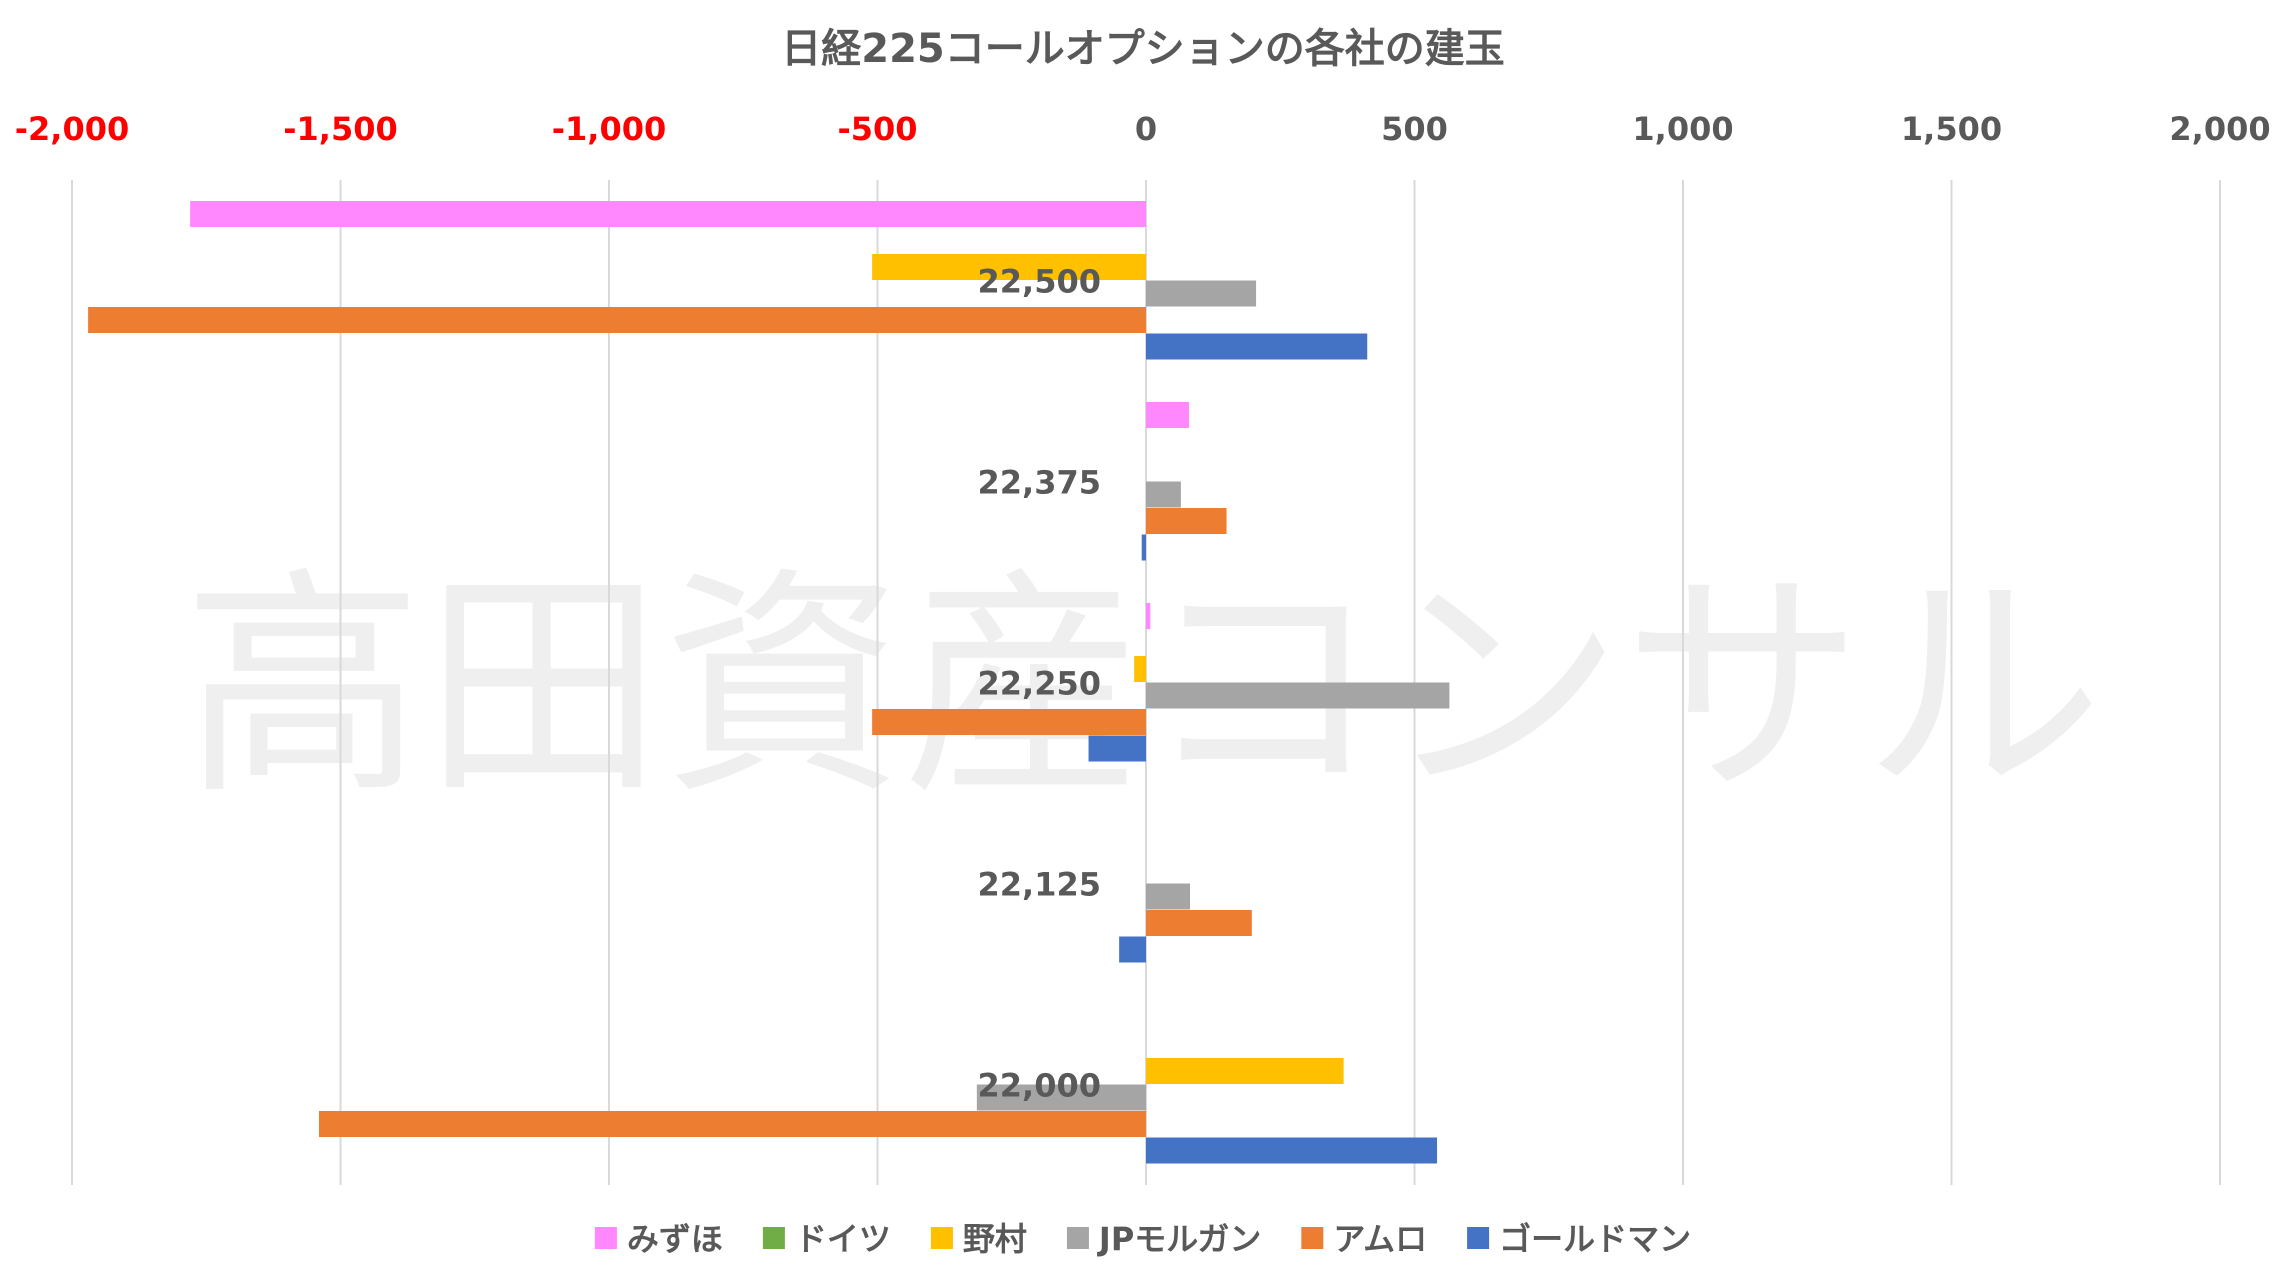 This screenshot has height=1279, width=2286. Describe the element at coordinates (1039, 885) in the screenshot. I see `category-label: 22,125` at that location.